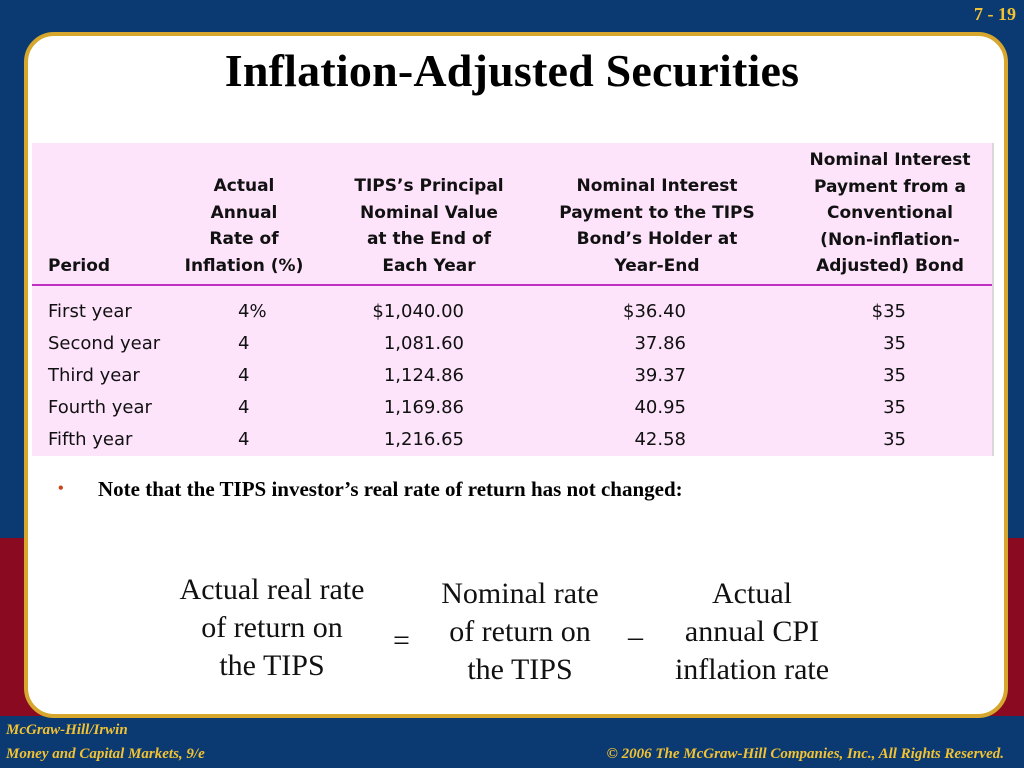 This screenshot has height=768, width=1024. Describe the element at coordinates (660, 439) in the screenshot. I see `table-cell: 42.58` at that location.